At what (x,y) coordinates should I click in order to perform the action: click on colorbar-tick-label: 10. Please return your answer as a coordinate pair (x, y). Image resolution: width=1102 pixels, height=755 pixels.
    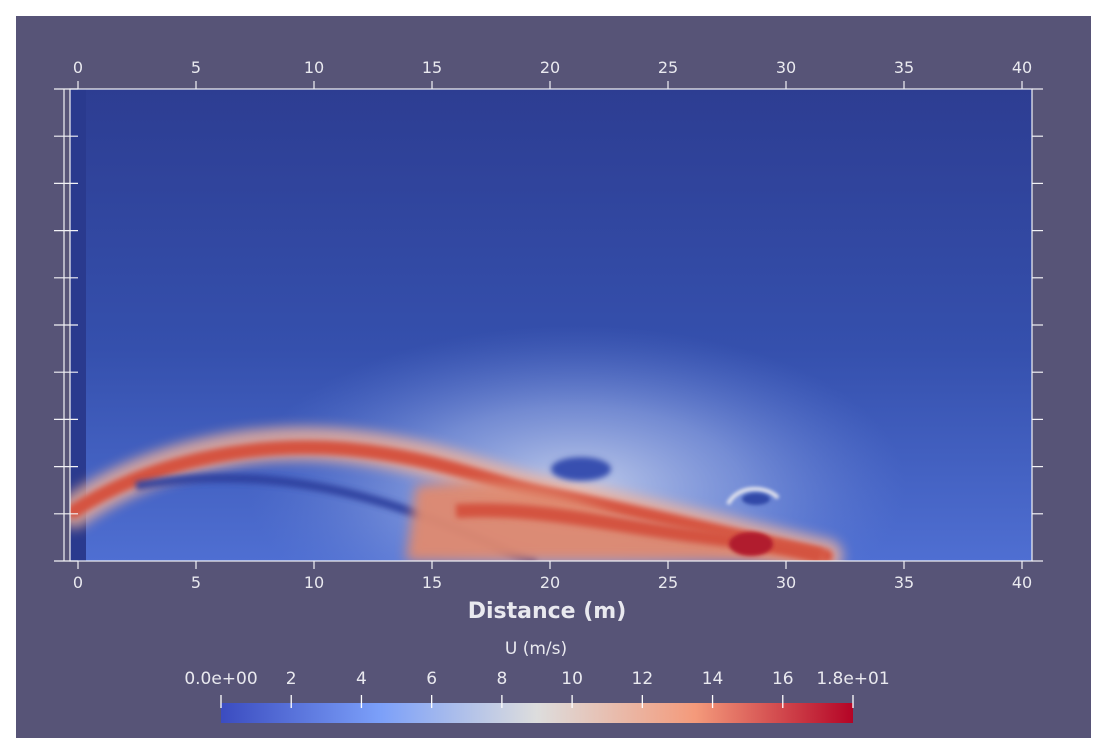
    Looking at the image, I should click on (572, 679).